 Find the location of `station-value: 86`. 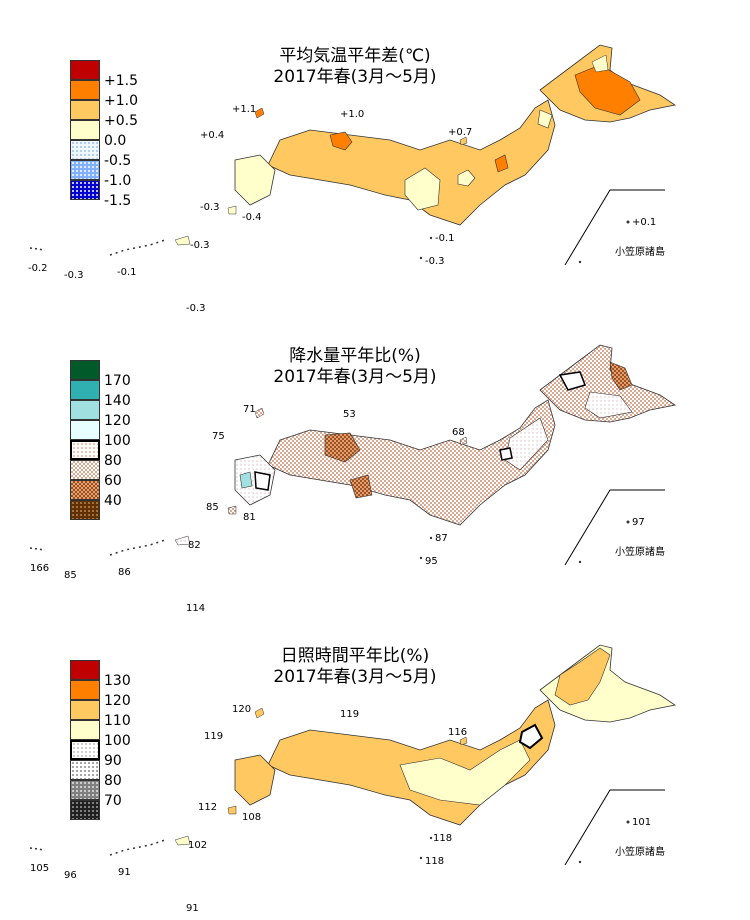

station-value: 86 is located at coordinates (124, 572).